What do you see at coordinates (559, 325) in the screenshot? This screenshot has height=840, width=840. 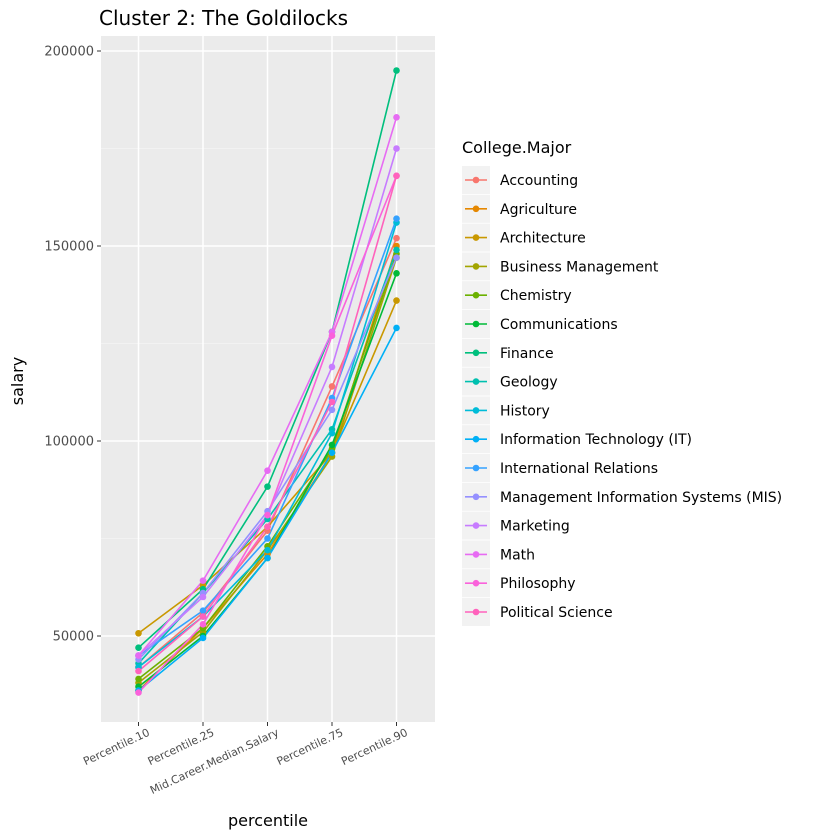 I see `legend-label: Communications` at bounding box center [559, 325].